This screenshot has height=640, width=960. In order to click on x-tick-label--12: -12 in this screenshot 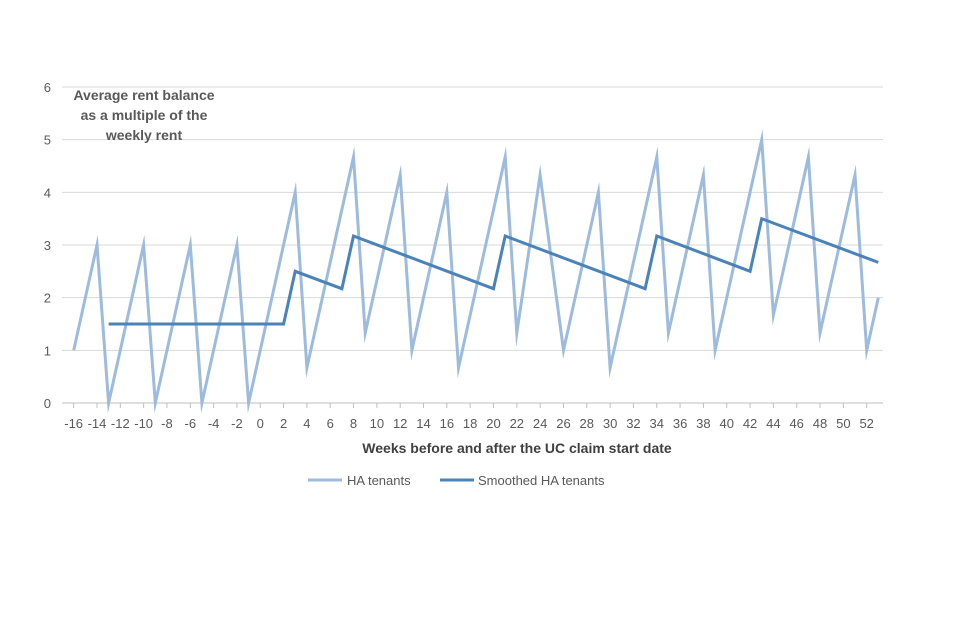, I will do `click(120, 423)`.